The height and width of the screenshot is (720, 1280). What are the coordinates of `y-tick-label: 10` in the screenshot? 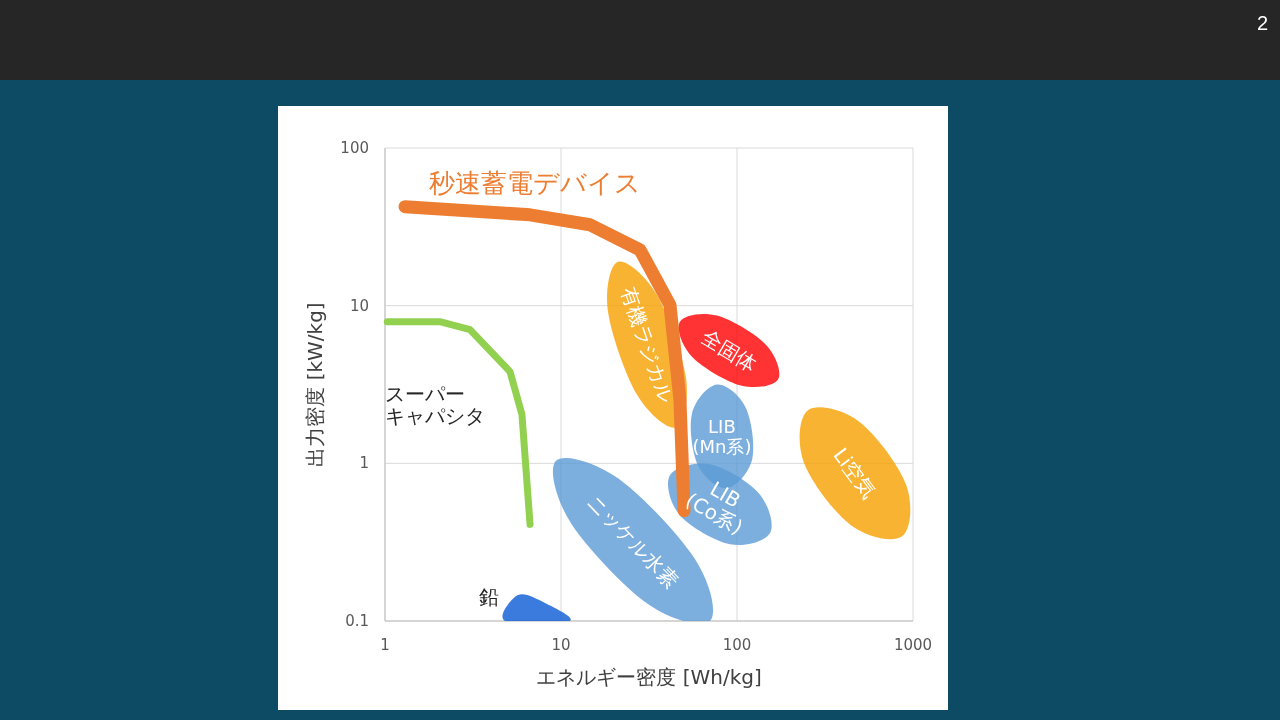 It's located at (359, 305).